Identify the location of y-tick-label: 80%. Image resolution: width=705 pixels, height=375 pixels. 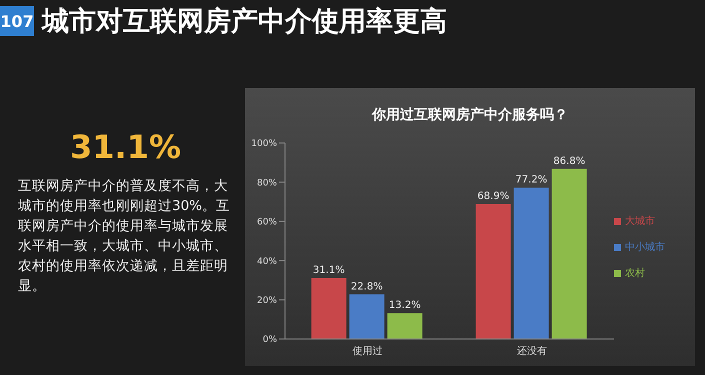
(267, 183).